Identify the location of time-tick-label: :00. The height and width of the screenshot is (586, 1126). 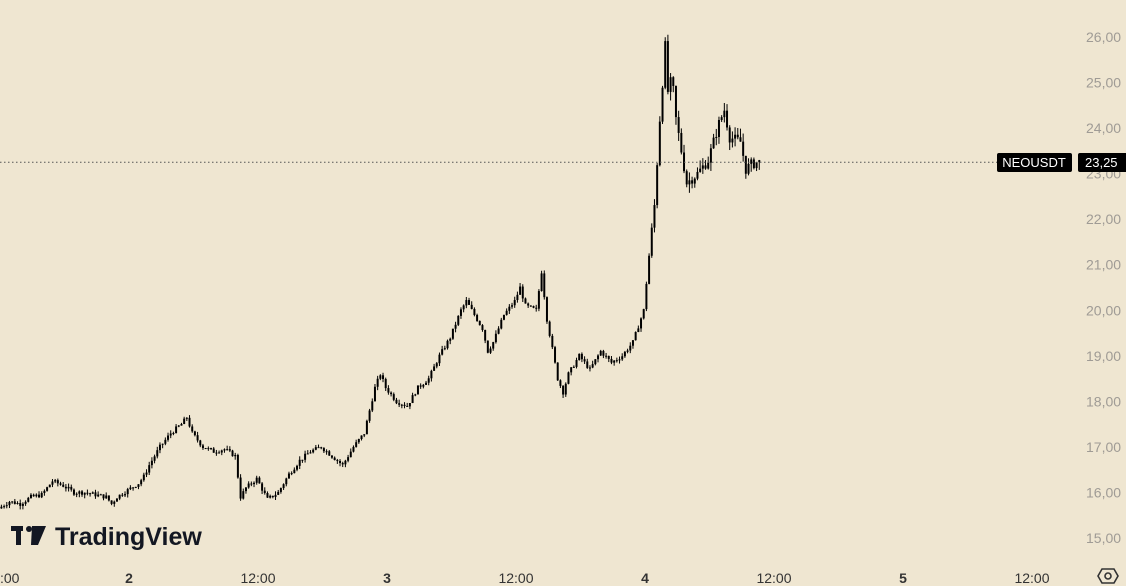
(10, 578).